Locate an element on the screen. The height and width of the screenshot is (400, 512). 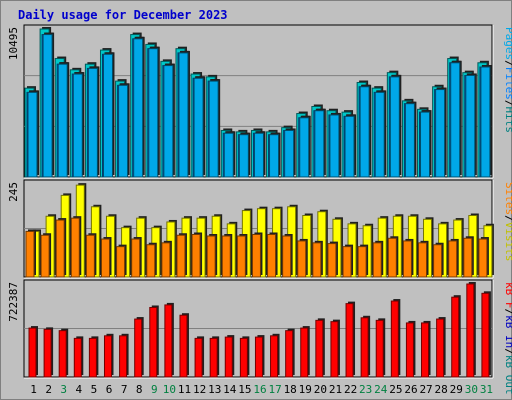
y-max-label: 722387 is located at coordinates (13, 302).